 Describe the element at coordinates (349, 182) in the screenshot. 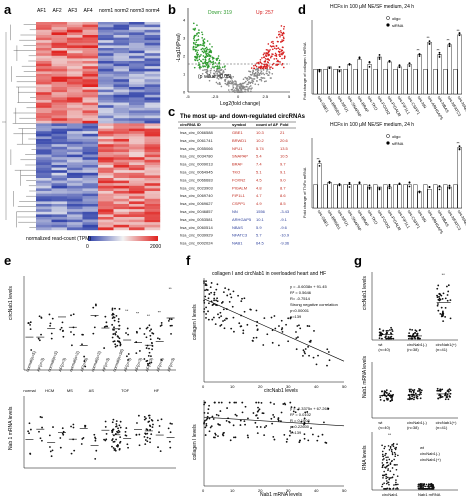

I see `d-point` at that location.